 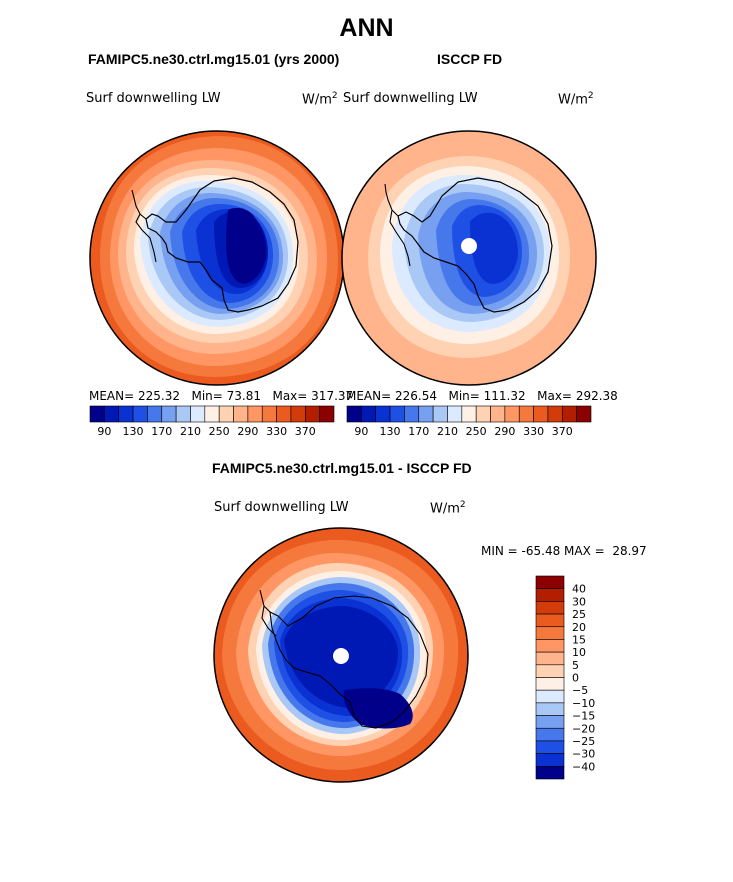 What do you see at coordinates (161, 431) in the screenshot?
I see `left-colorbar-tick-label: 170` at bounding box center [161, 431].